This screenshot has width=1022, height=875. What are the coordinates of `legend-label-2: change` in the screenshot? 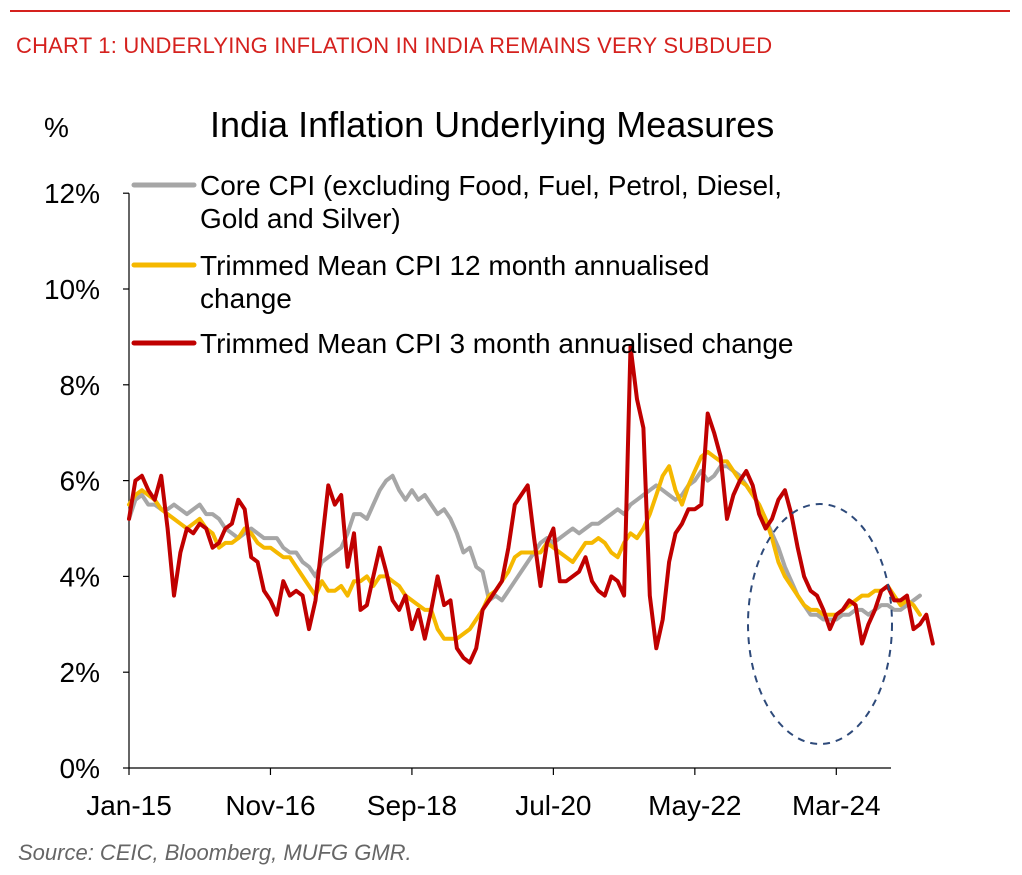 It's located at (246, 298).